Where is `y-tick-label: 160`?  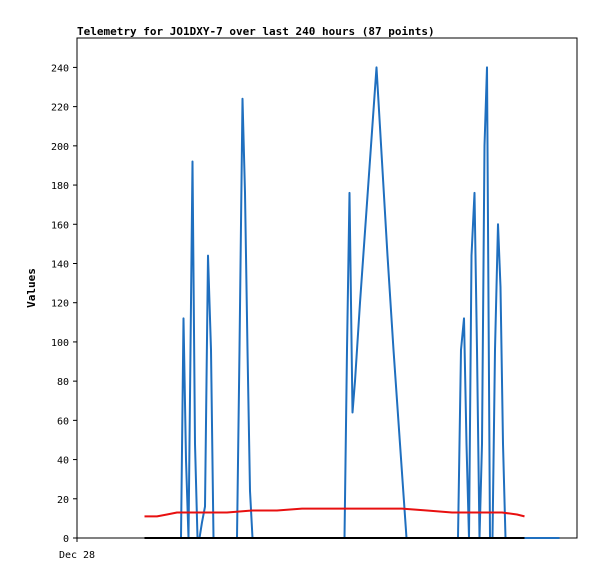 y-tick-label: 160 is located at coordinates (60, 225).